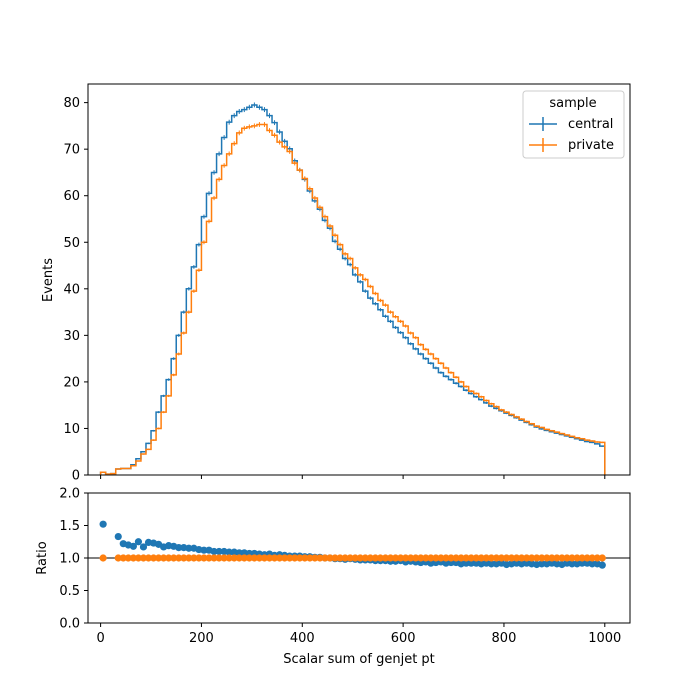  What do you see at coordinates (69, 559) in the screenshot?
I see `bottom-y-tick-label: 1.0` at bounding box center [69, 559].